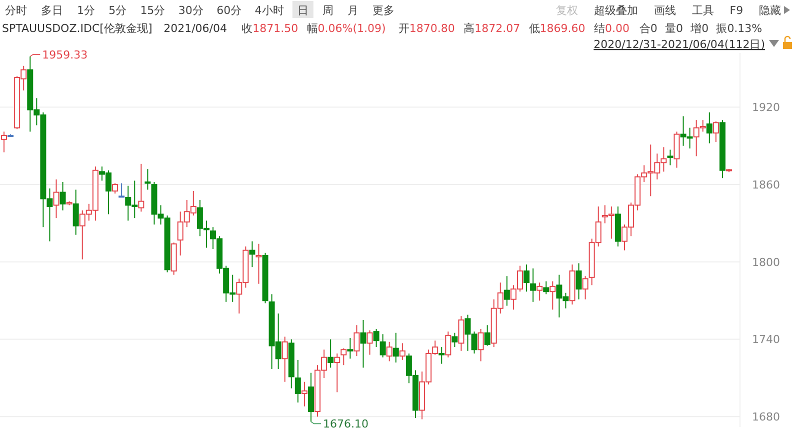 The height and width of the screenshot is (437, 796). What do you see at coordinates (492, 28) in the screenshot?
I see `text: 高1872.07` at bounding box center [492, 28].